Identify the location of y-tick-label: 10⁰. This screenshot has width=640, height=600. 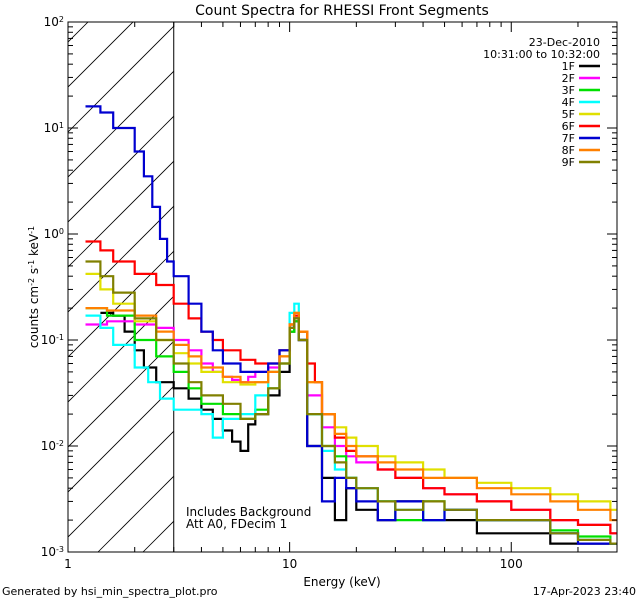
(54, 234).